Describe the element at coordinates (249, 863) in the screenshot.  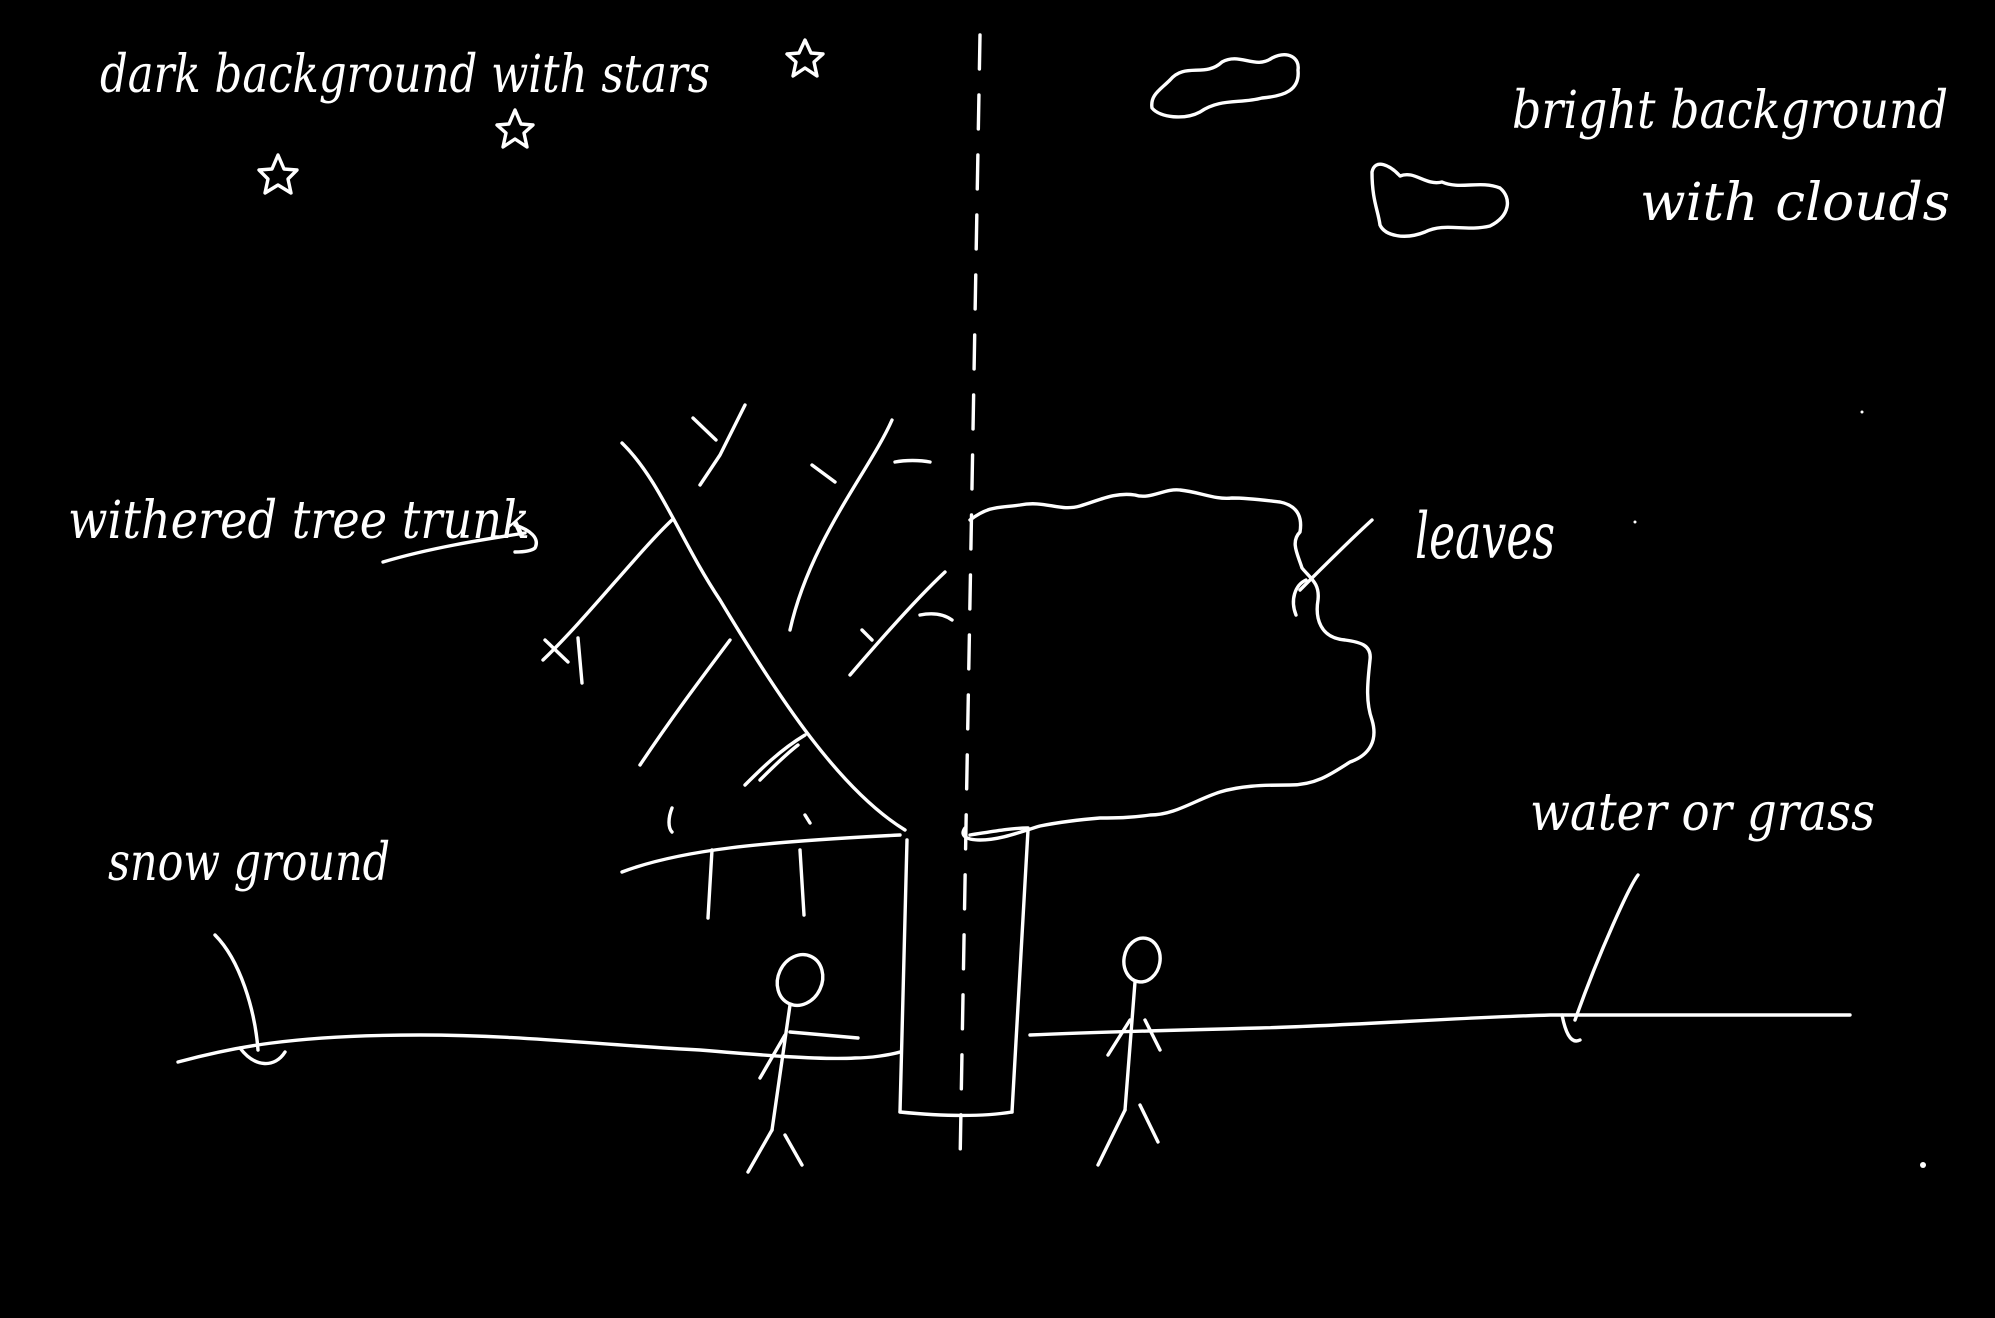
I see `label-snow-ground: snow ground` at that location.